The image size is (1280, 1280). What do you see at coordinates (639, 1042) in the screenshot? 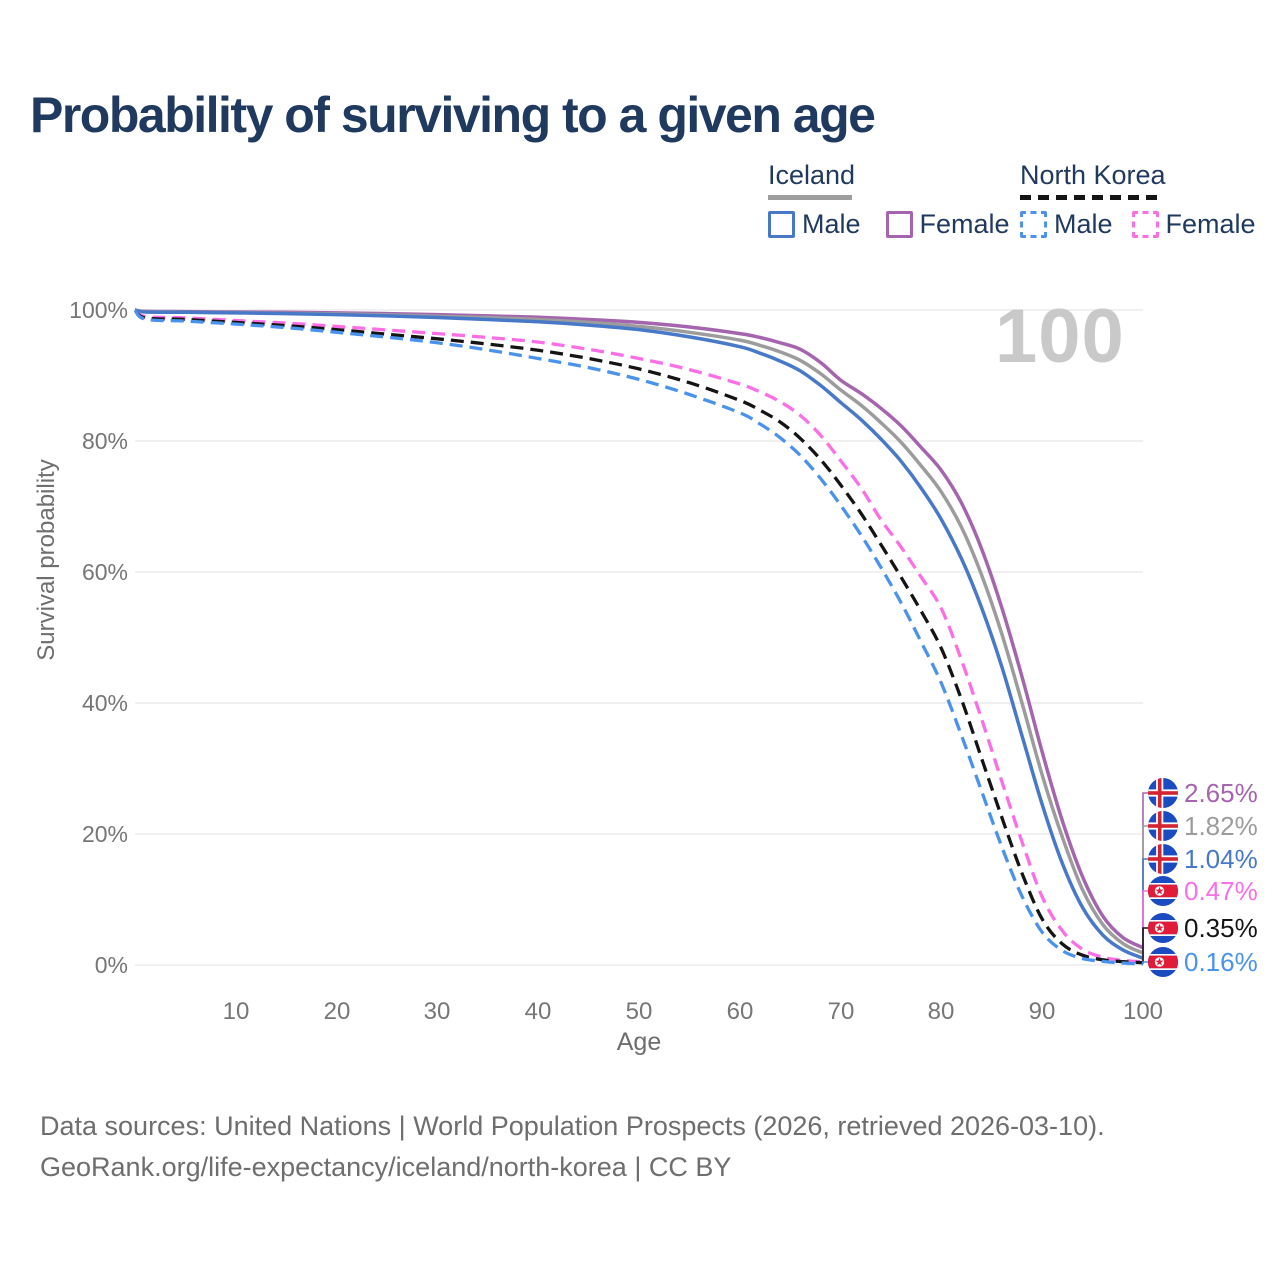
I see `x-axis-title: Age` at bounding box center [639, 1042].